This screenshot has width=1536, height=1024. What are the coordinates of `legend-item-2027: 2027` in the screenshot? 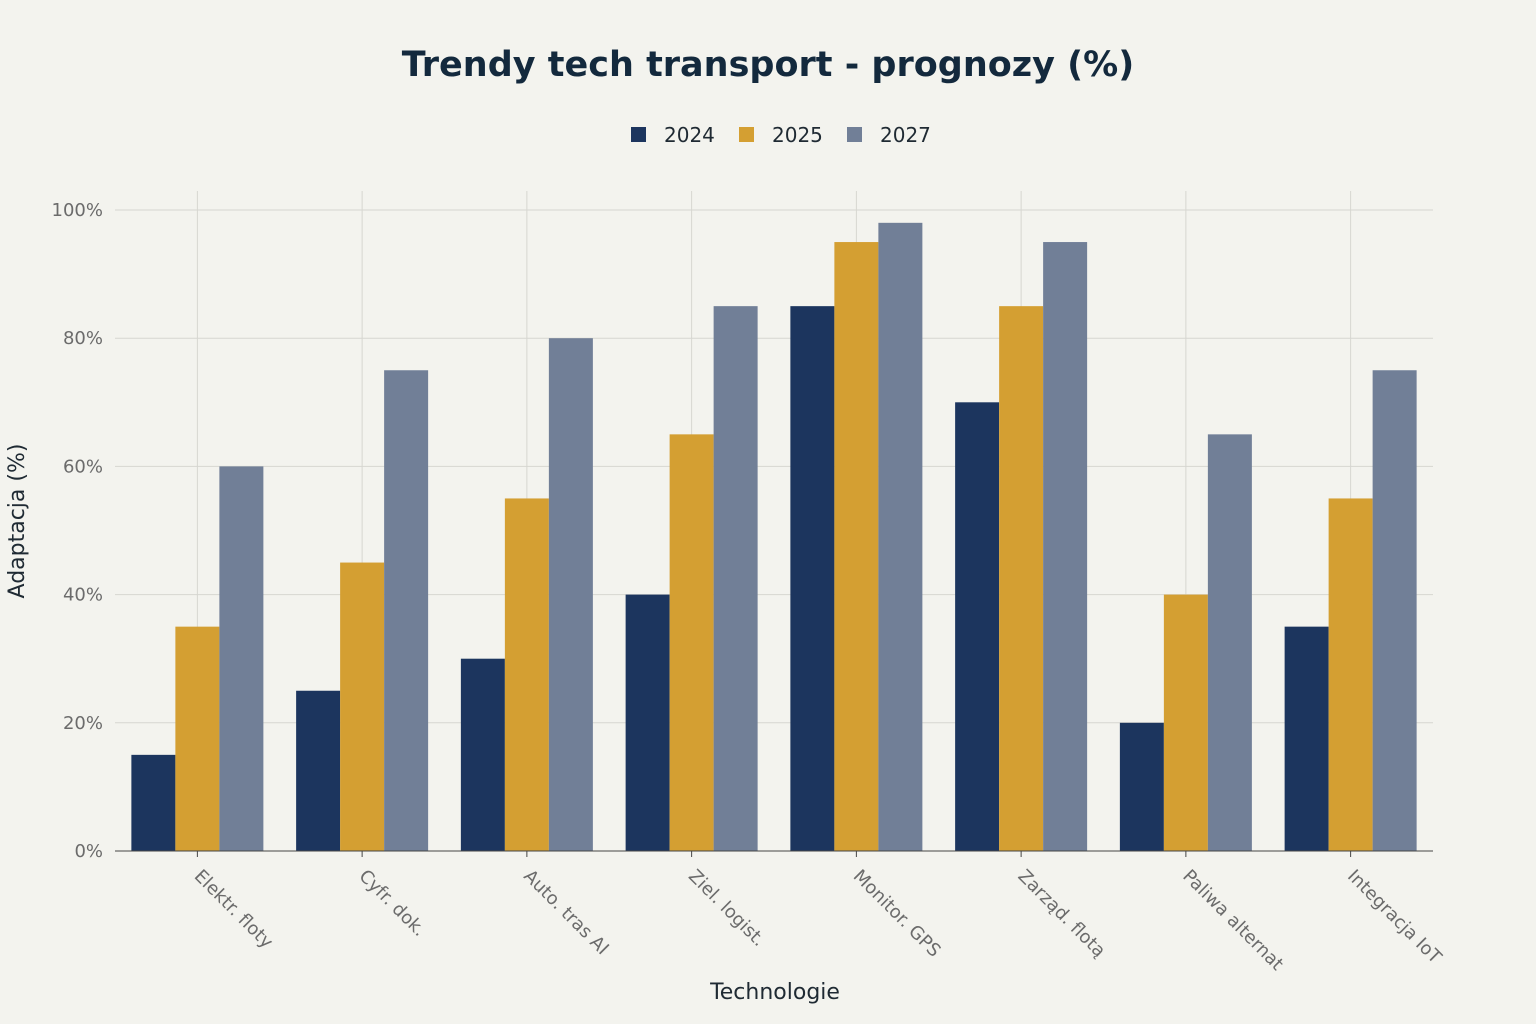 It's located at (889, 135).